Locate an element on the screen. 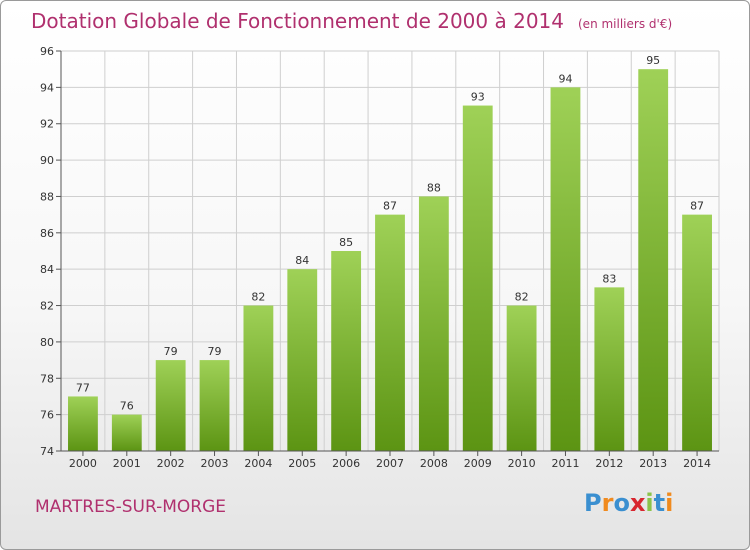  x-tick-label: 2006 is located at coordinates (346, 463).